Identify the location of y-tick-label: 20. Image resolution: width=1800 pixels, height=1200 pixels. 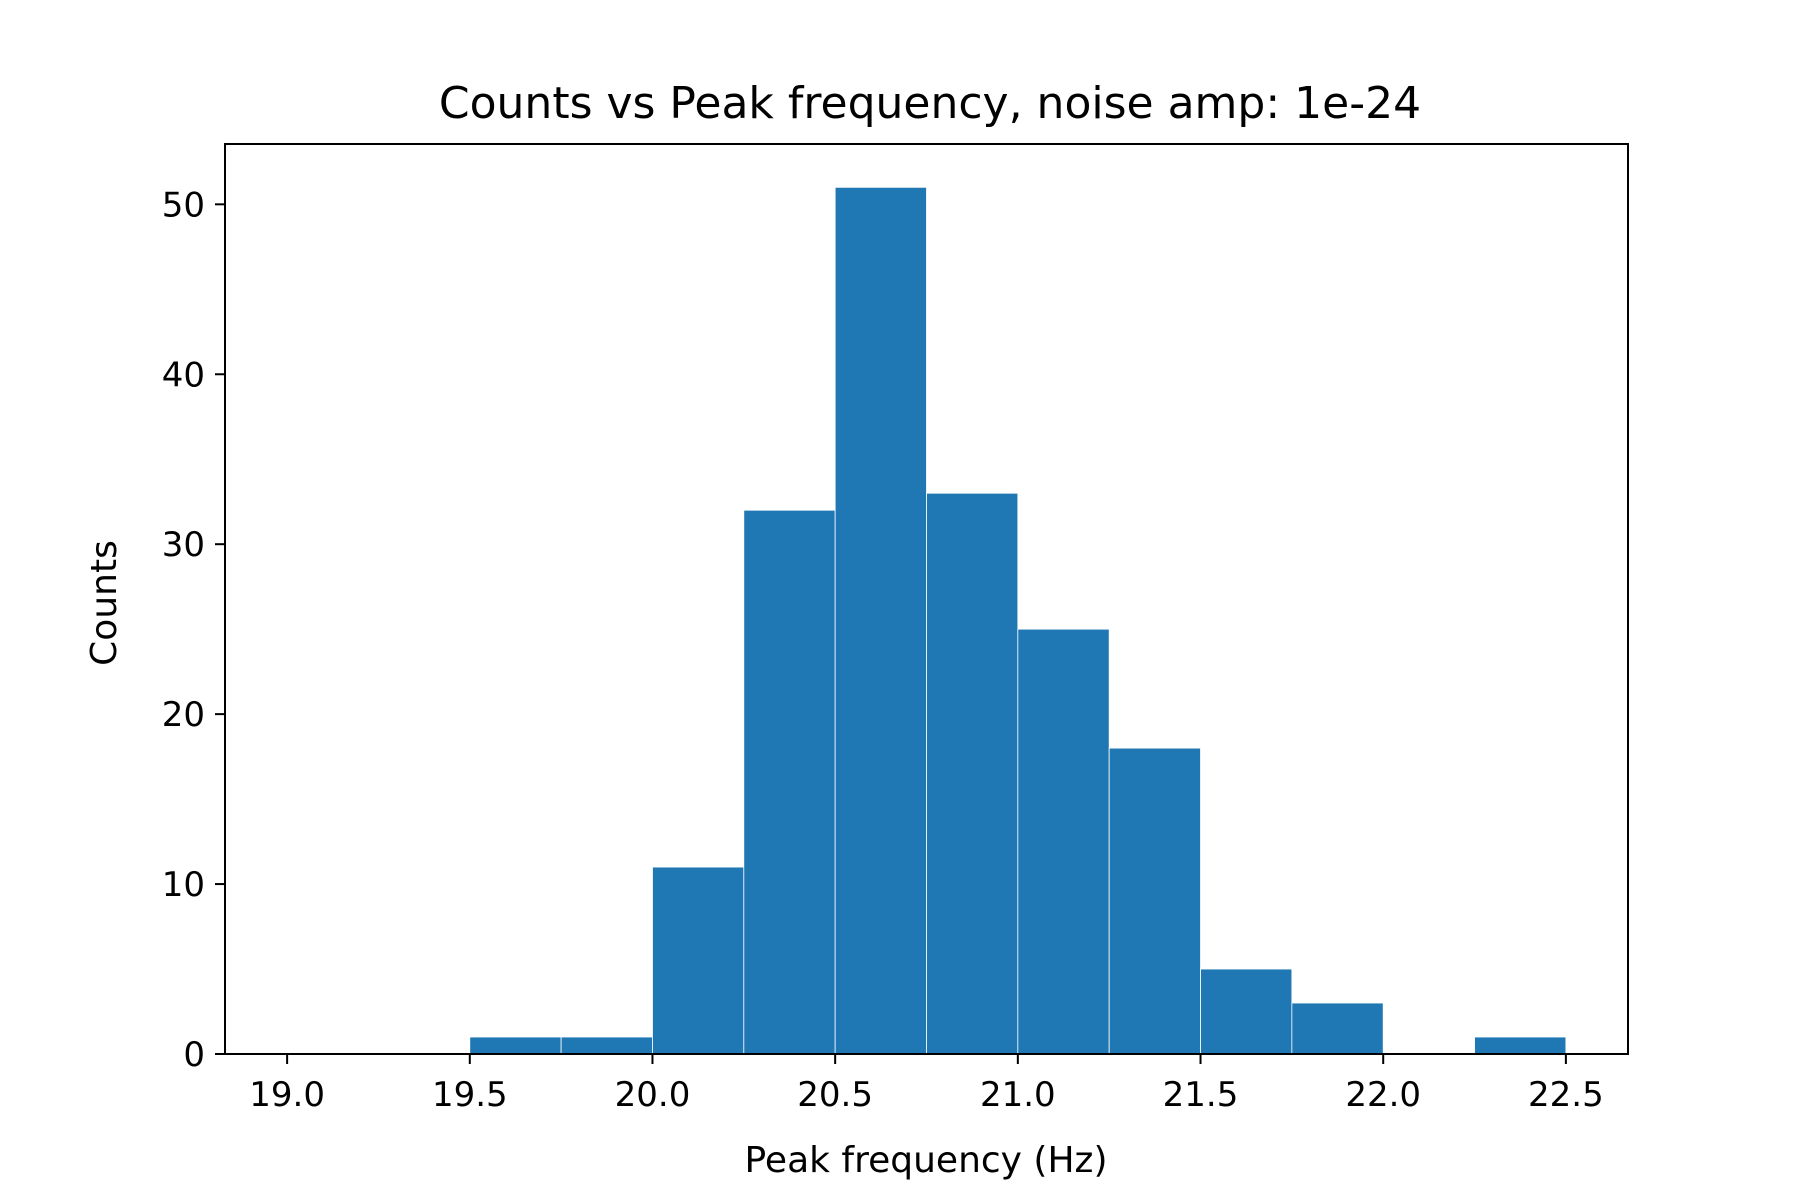
(183, 715).